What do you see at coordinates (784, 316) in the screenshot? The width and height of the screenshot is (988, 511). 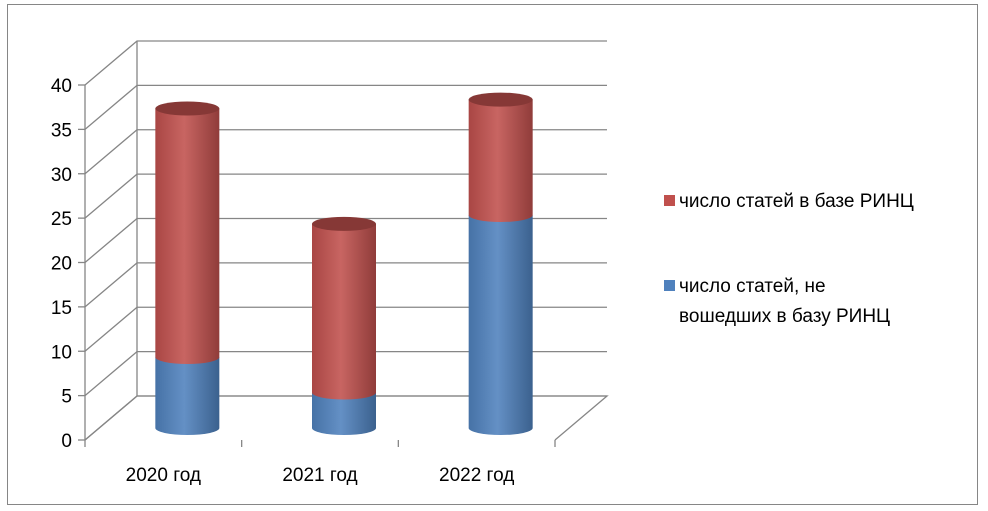 I see `legend-label: вошедших в базу РИНЦ` at bounding box center [784, 316].